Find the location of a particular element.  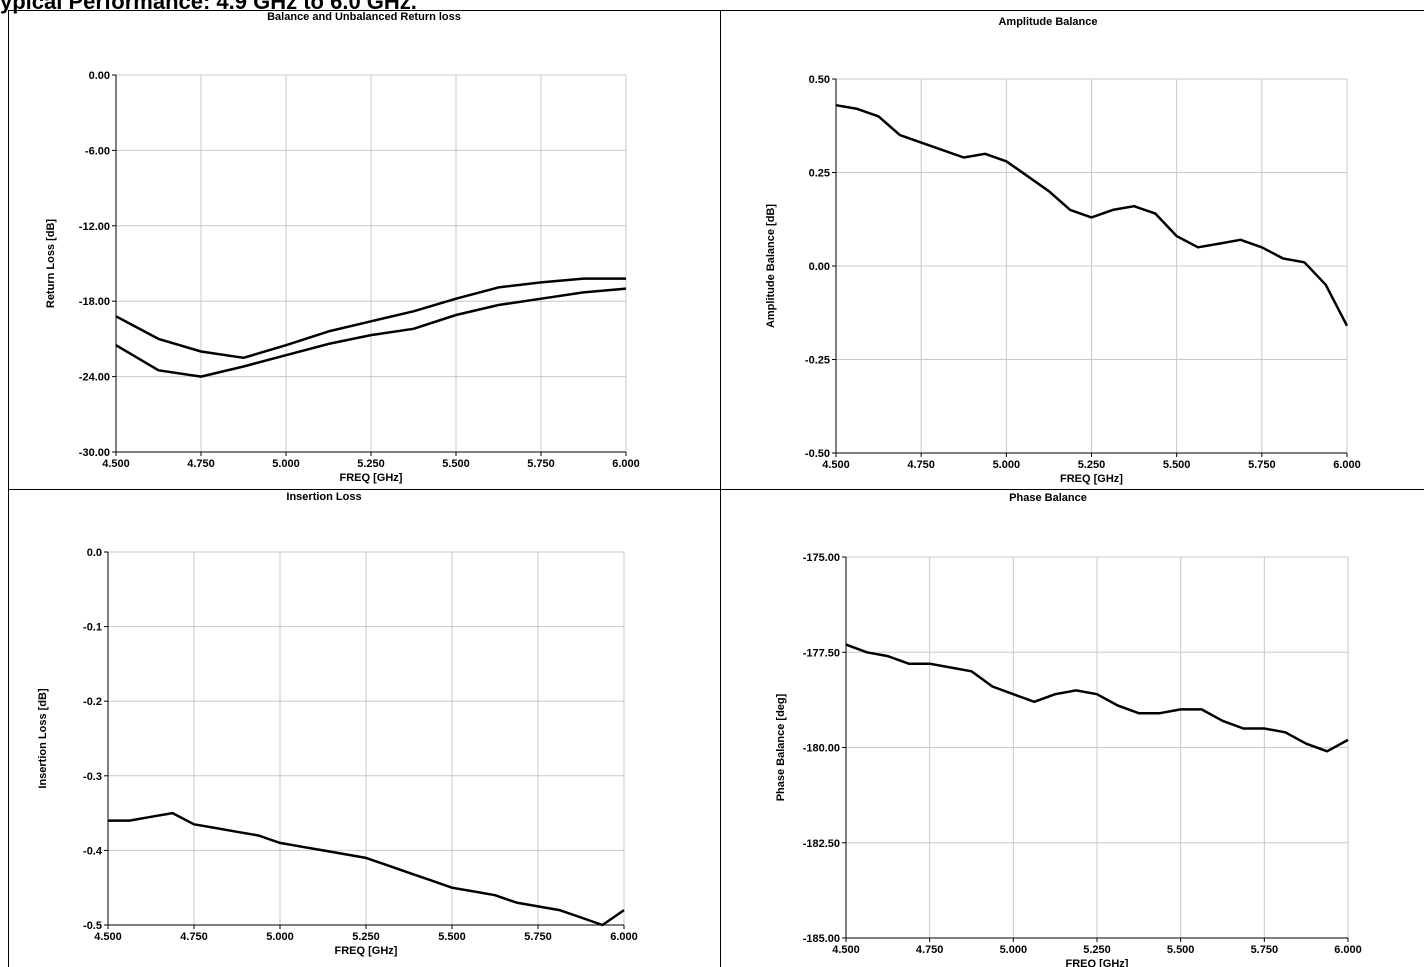

y-tick-label: -0.50 is located at coordinates (817, 454).